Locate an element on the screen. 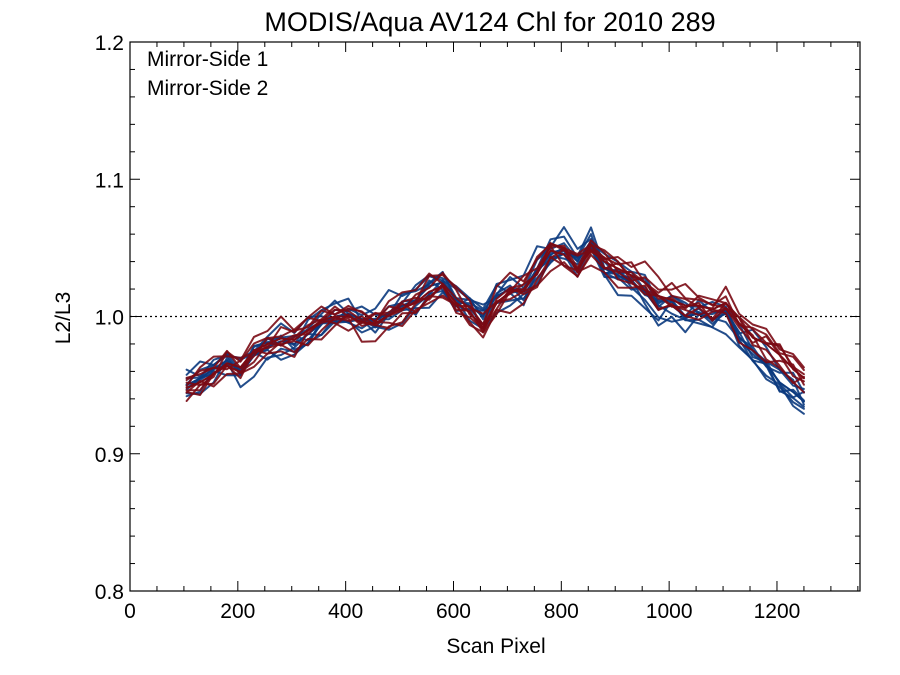 The width and height of the screenshot is (900, 675). x-axis-label: Scan Pixel is located at coordinates (495, 646).